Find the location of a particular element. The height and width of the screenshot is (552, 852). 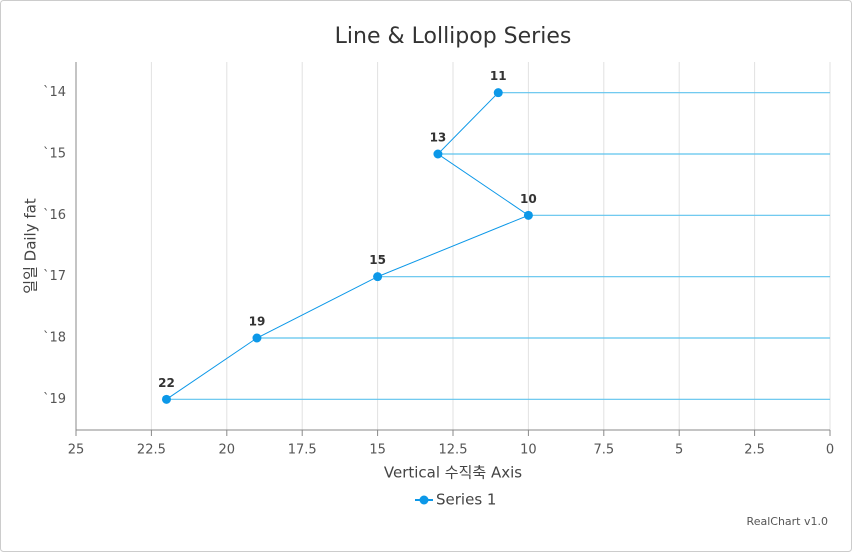

legend-label: Series 1 is located at coordinates (466, 500).